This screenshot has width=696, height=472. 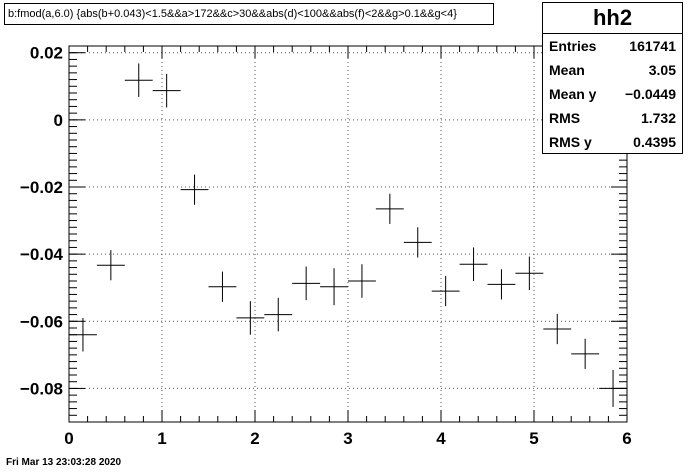 I want to click on stats-label: Entries, so click(x=573, y=46).